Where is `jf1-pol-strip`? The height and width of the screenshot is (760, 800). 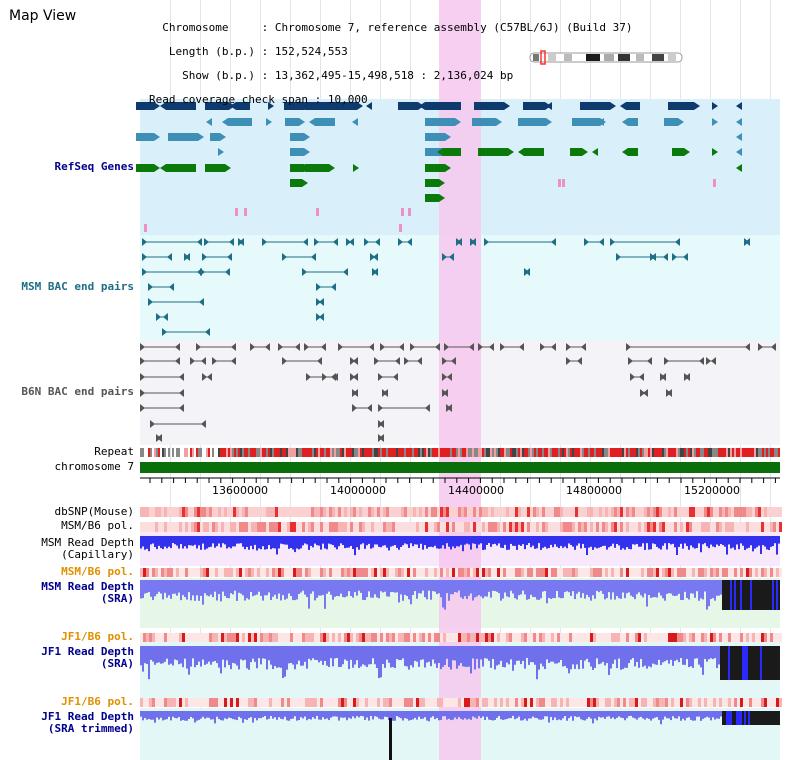
jf1-pol-strip is located at coordinates (461, 637).